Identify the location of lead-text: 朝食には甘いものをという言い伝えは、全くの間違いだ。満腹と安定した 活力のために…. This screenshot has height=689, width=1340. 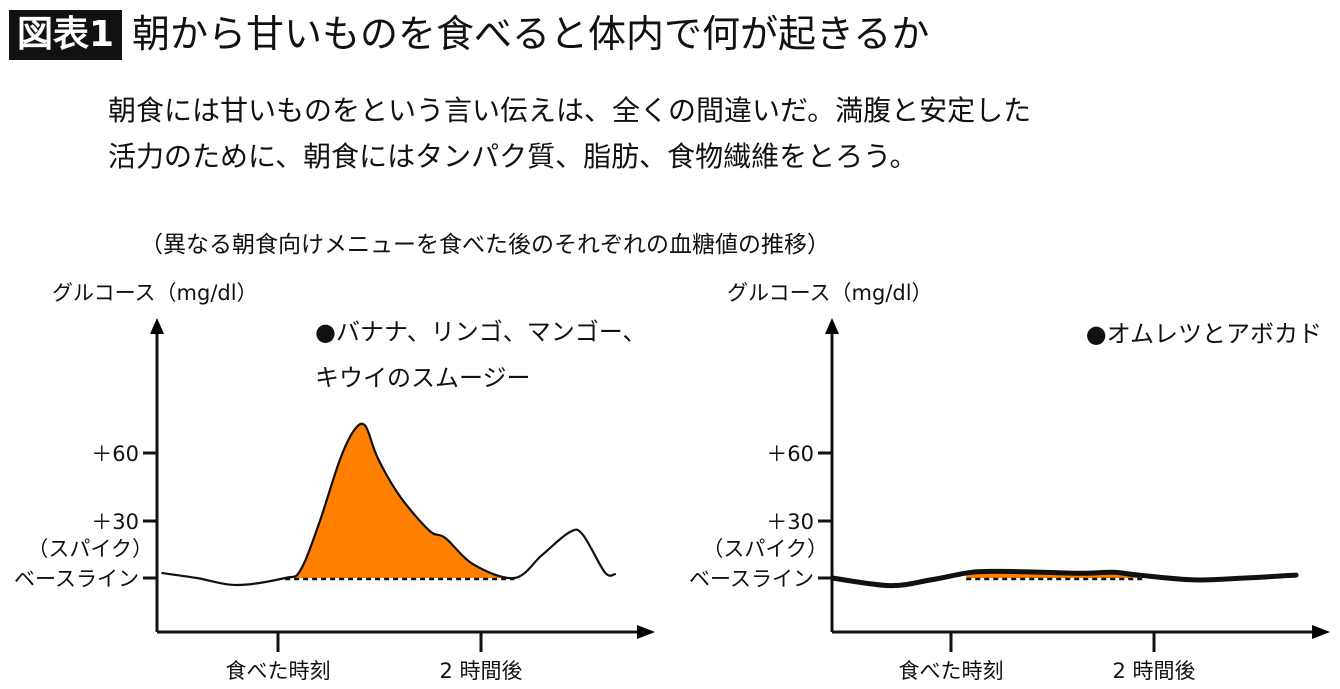
(569, 134).